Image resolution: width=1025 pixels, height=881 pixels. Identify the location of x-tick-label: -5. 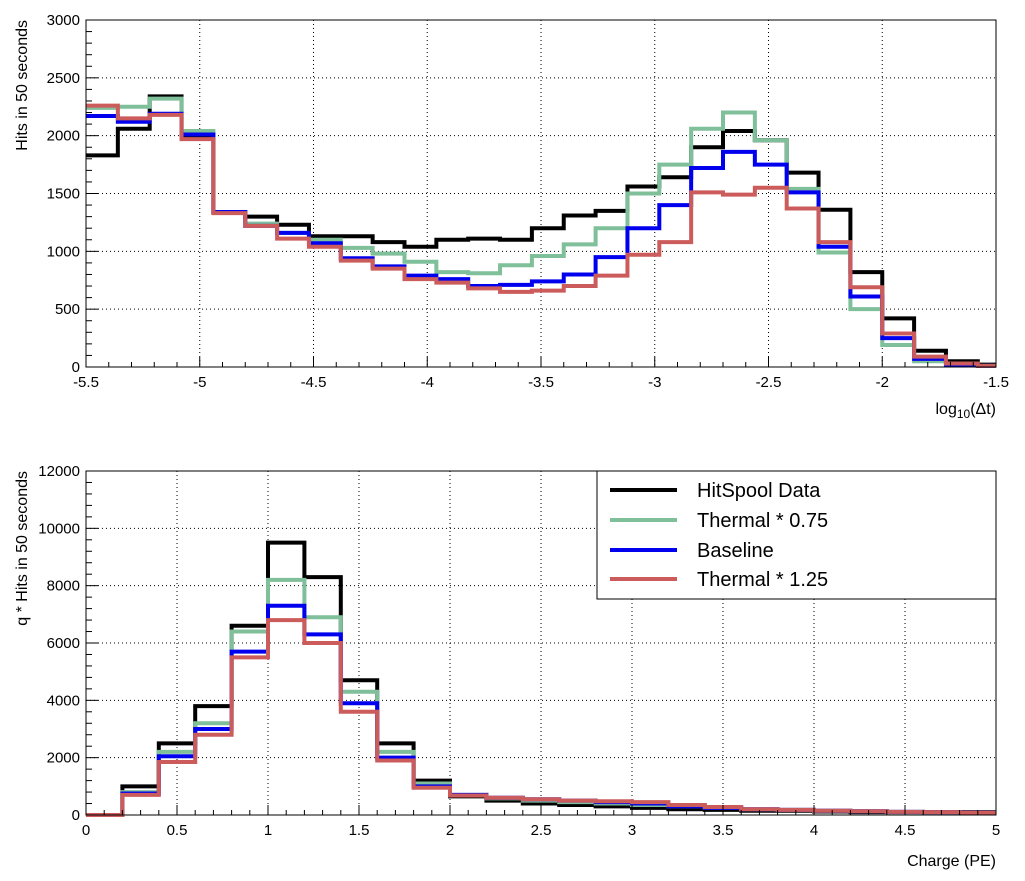
(199, 382).